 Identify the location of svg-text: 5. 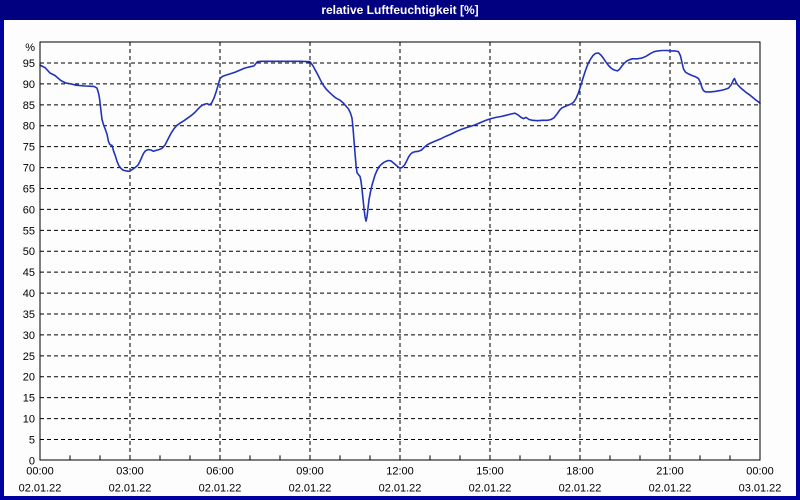
(32, 440).